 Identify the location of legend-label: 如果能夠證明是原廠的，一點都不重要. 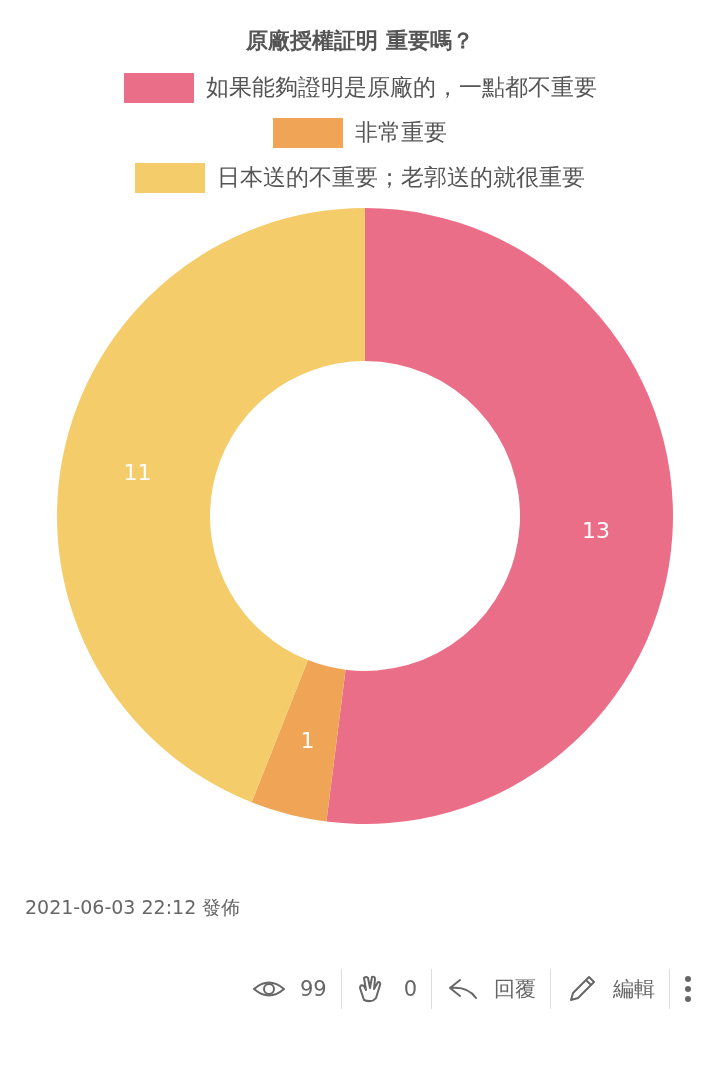
(401, 87).